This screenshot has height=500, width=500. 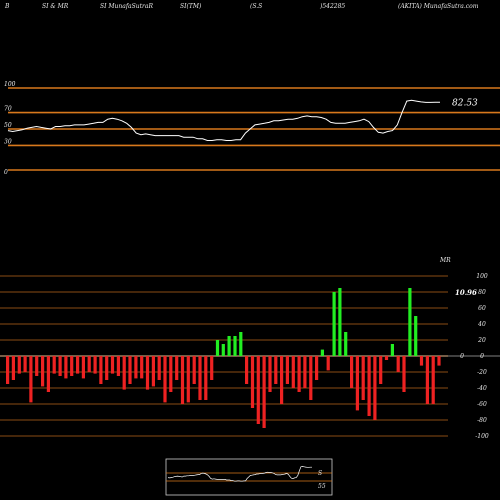 I want to click on rsi-tick-label: 70, so click(x=8, y=109).